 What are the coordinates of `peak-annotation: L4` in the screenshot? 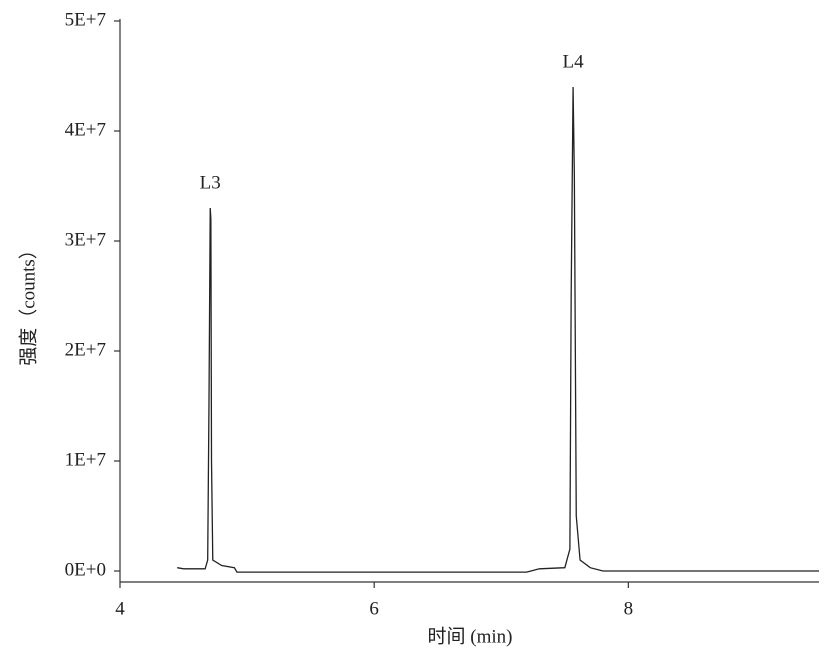 It's located at (574, 61).